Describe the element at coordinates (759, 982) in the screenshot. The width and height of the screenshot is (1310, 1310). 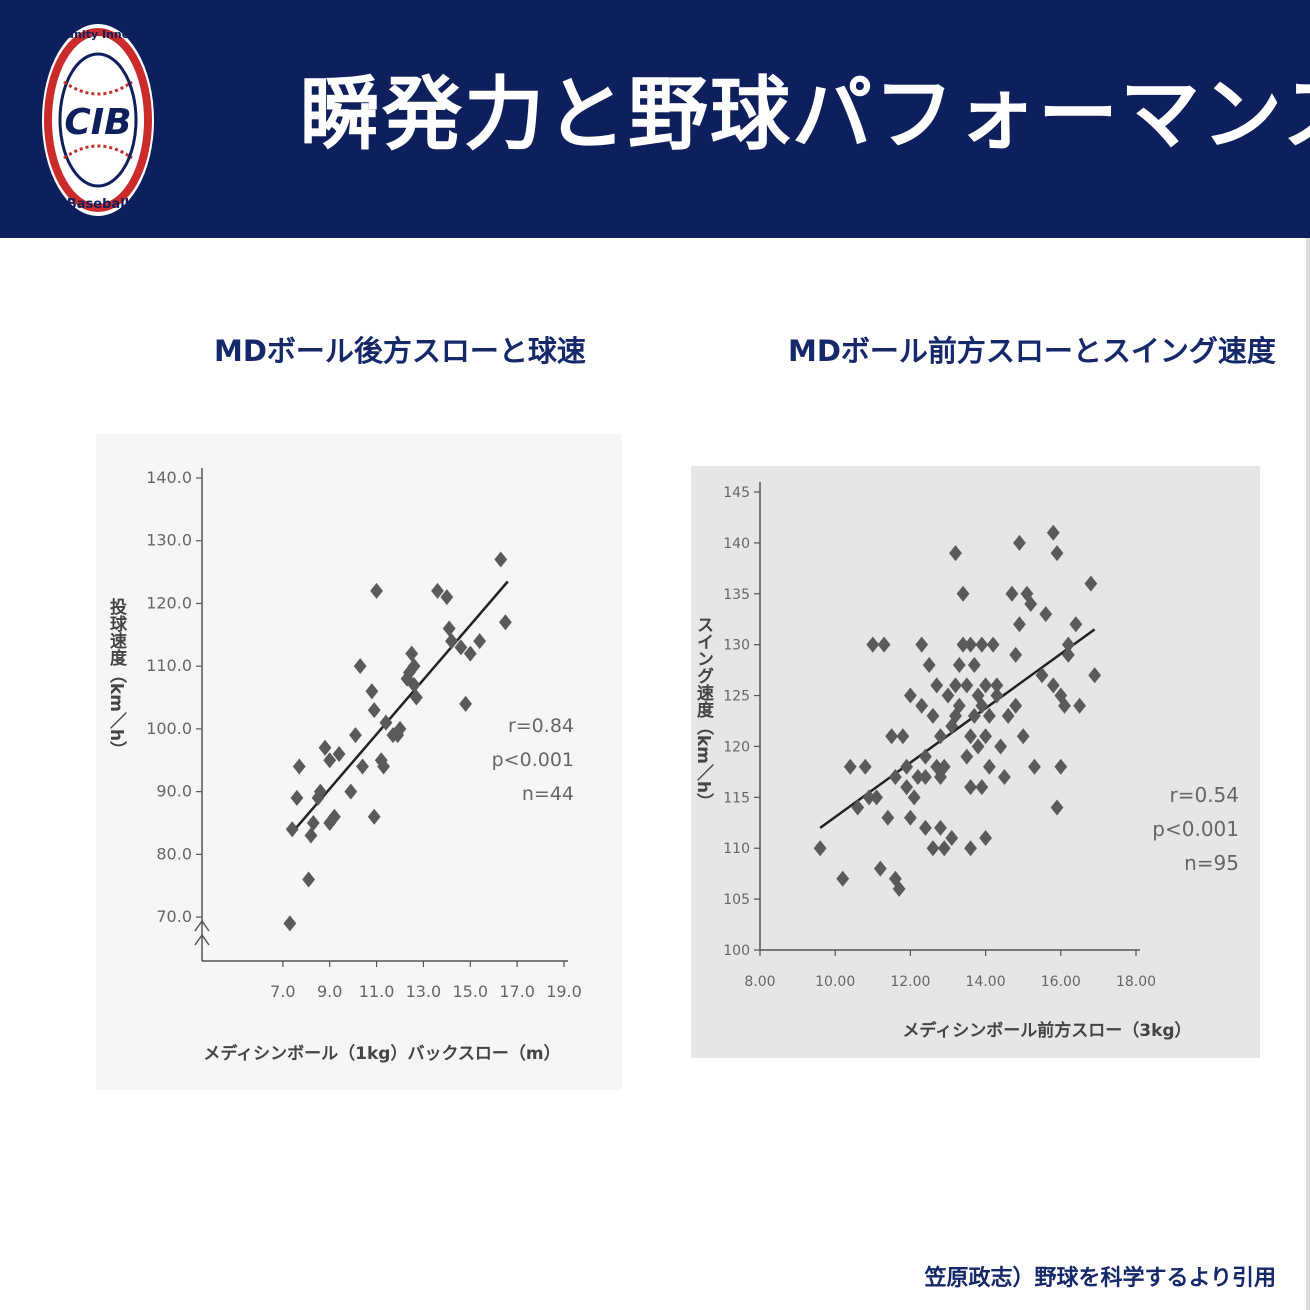
I see `x-tick-label: 8.00` at that location.